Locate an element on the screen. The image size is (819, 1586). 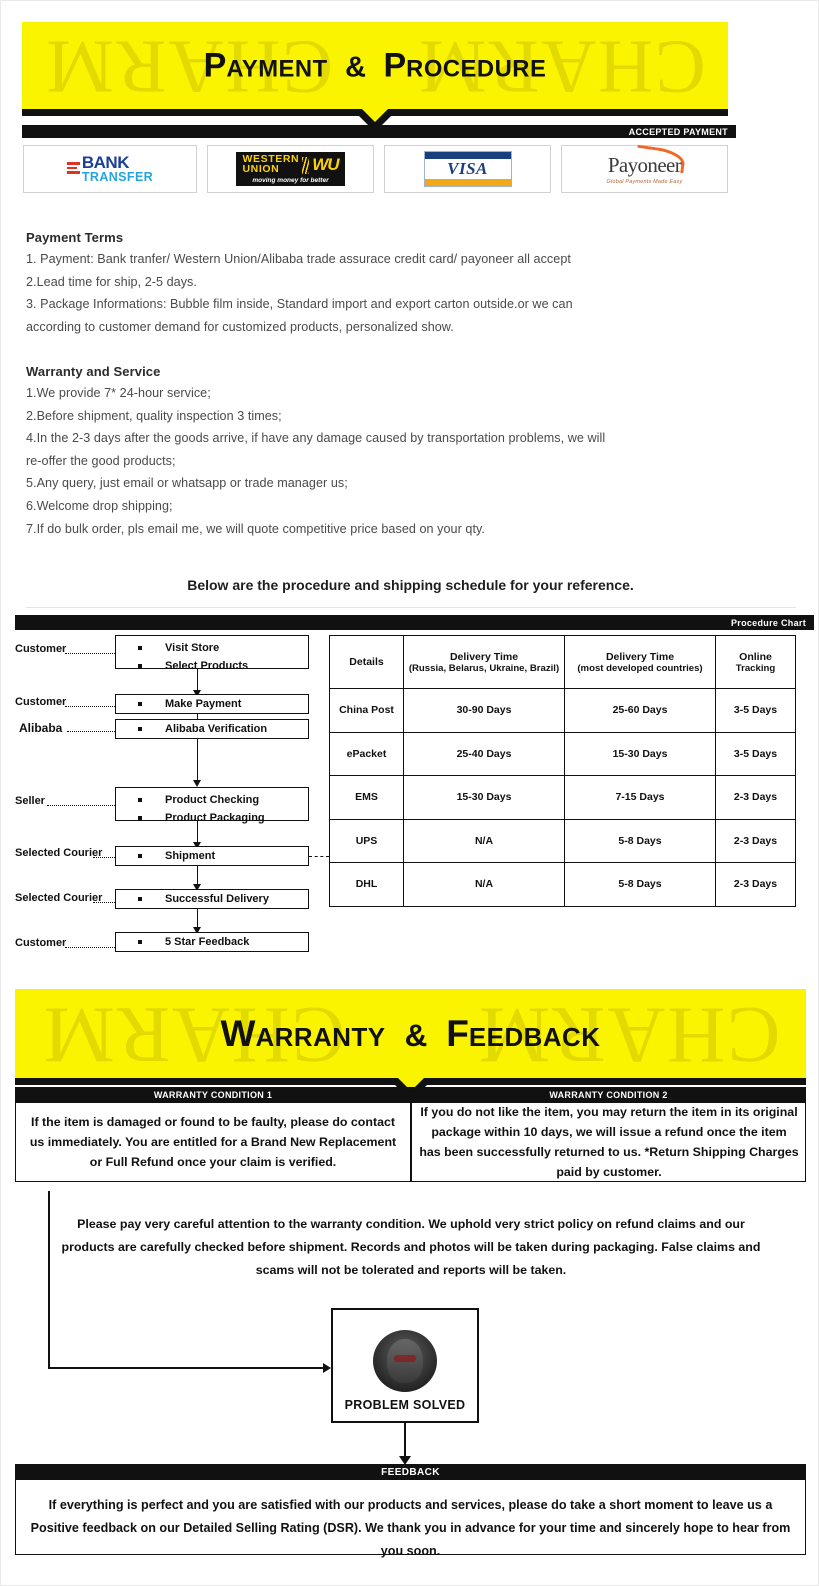
feedback-header: FEEDBACK is located at coordinates (410, 1472).